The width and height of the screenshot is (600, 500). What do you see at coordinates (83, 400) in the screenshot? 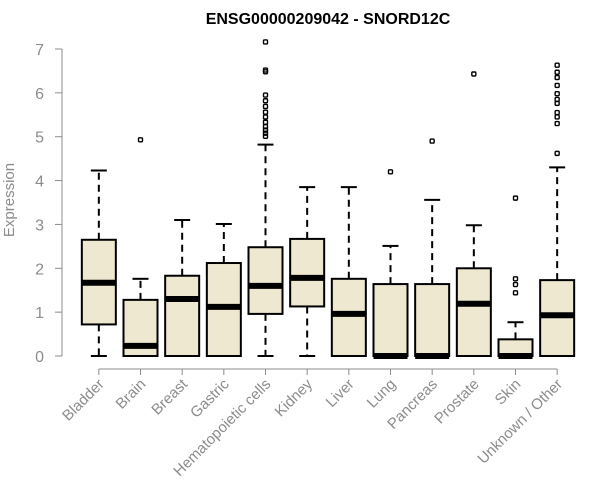
I see `x-tick-label: Bladder` at bounding box center [83, 400].